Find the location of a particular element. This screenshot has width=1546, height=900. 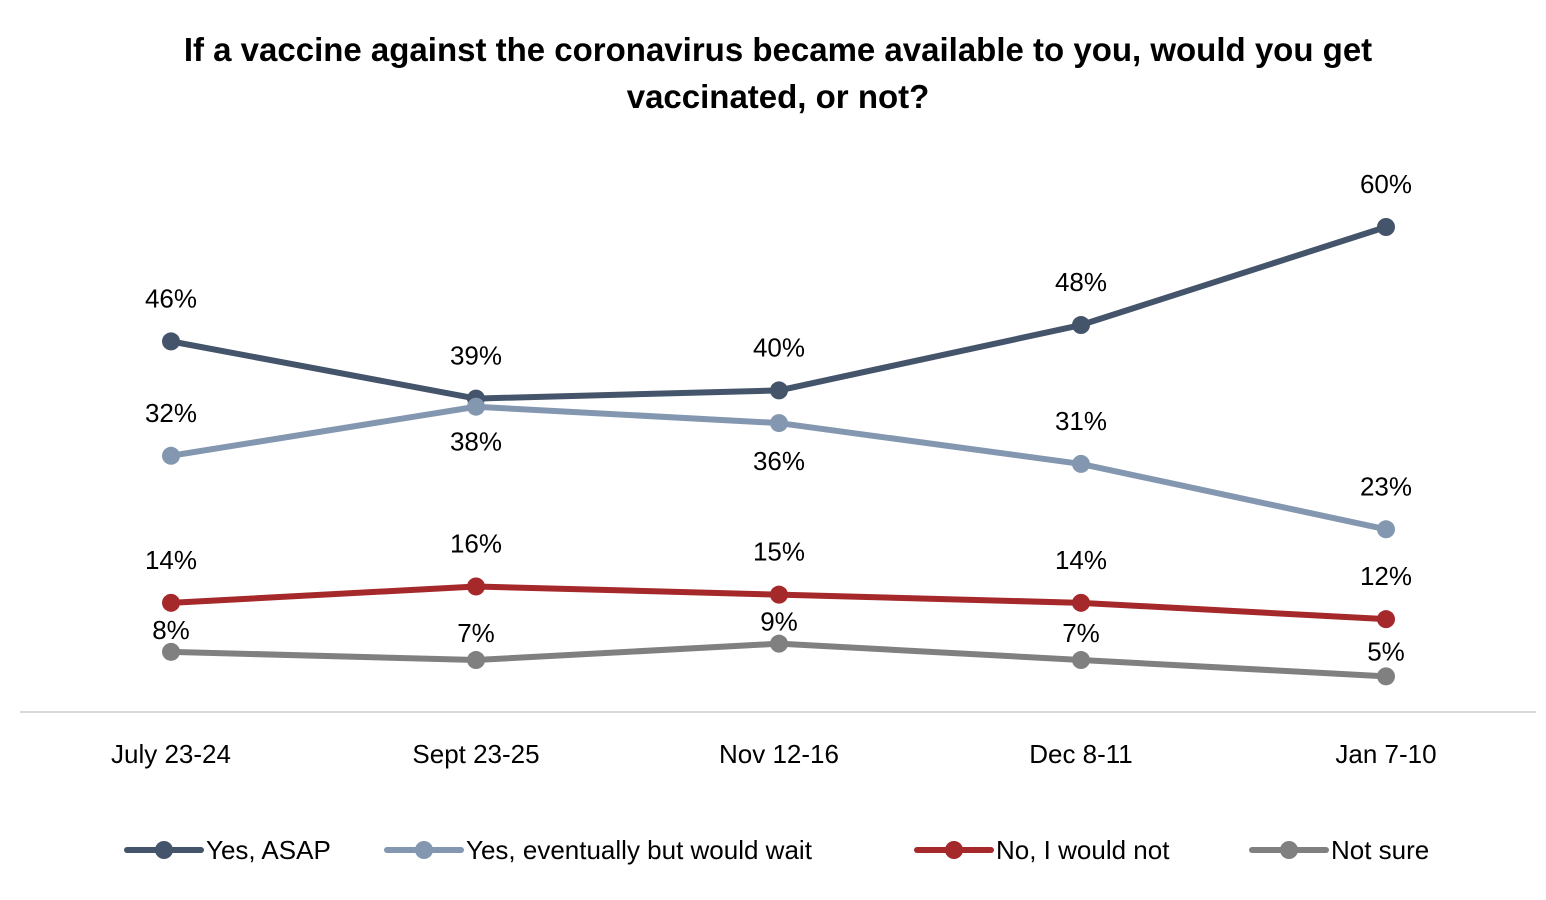

data-label: 16% is located at coordinates (476, 543).